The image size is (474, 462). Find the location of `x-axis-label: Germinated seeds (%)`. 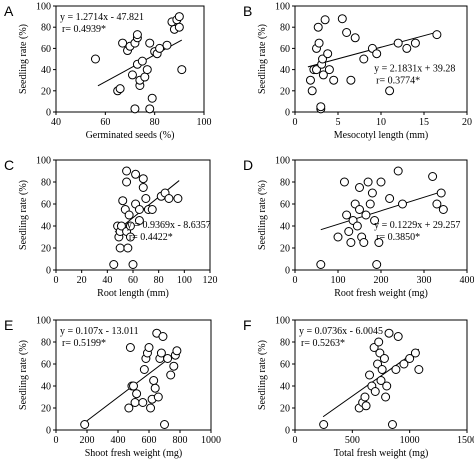

x-axis-label: Germinated seeds (%) is located at coordinates (130, 135).